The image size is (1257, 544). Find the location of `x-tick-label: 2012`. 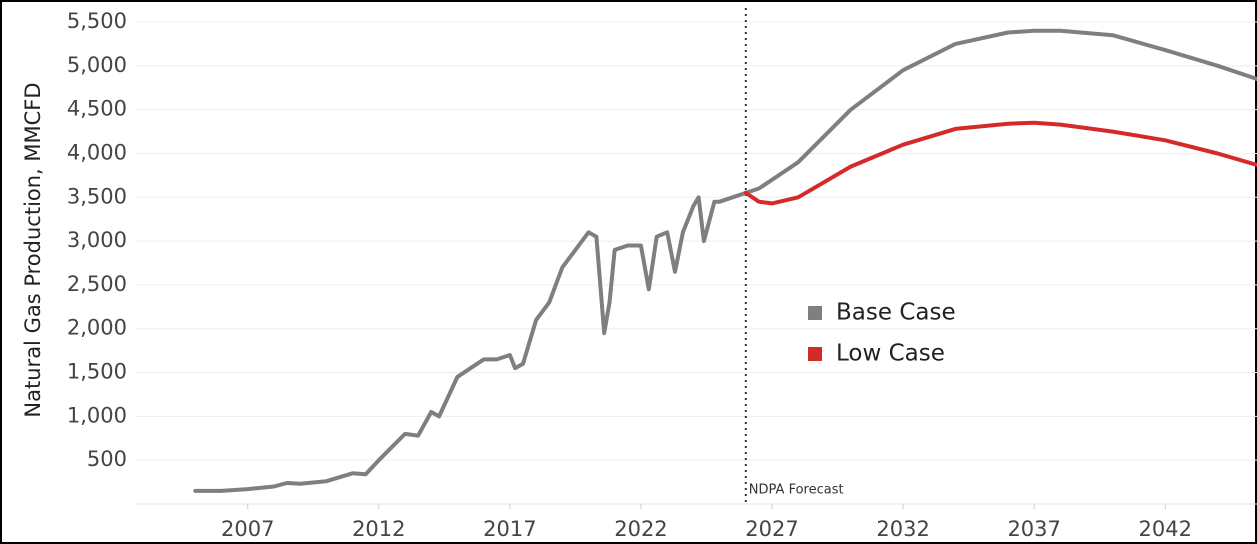

x-tick-label: 2012 is located at coordinates (378, 529).